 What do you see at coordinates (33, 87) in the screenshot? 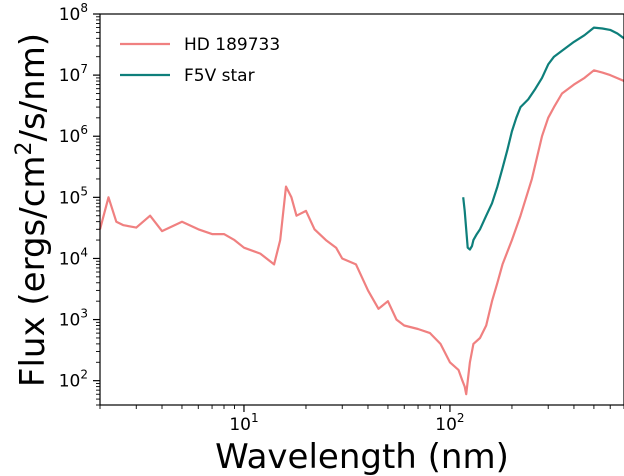
I see `y-axis-title-tail: /s/nm)` at bounding box center [33, 87].